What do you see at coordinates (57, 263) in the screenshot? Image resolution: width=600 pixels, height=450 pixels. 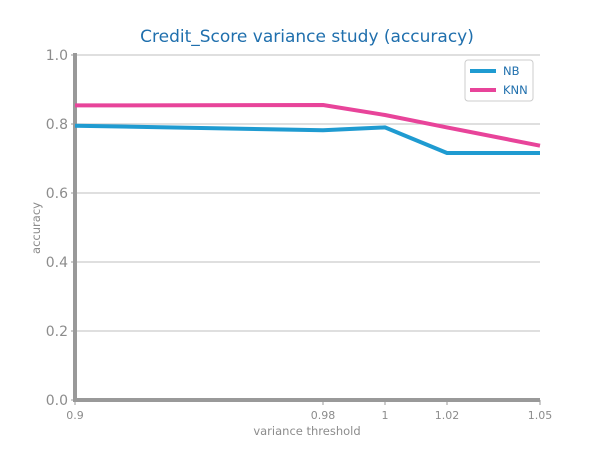 I see `y-tick-label: 0.4` at bounding box center [57, 263].